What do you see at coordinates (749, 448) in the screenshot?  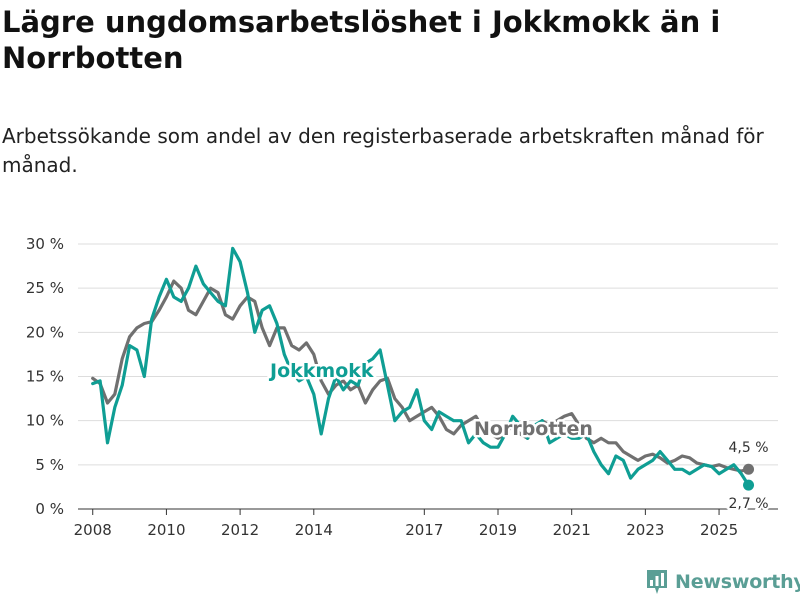 I see `end-value-label-norrbotten: 4,5 %` at bounding box center [749, 448].